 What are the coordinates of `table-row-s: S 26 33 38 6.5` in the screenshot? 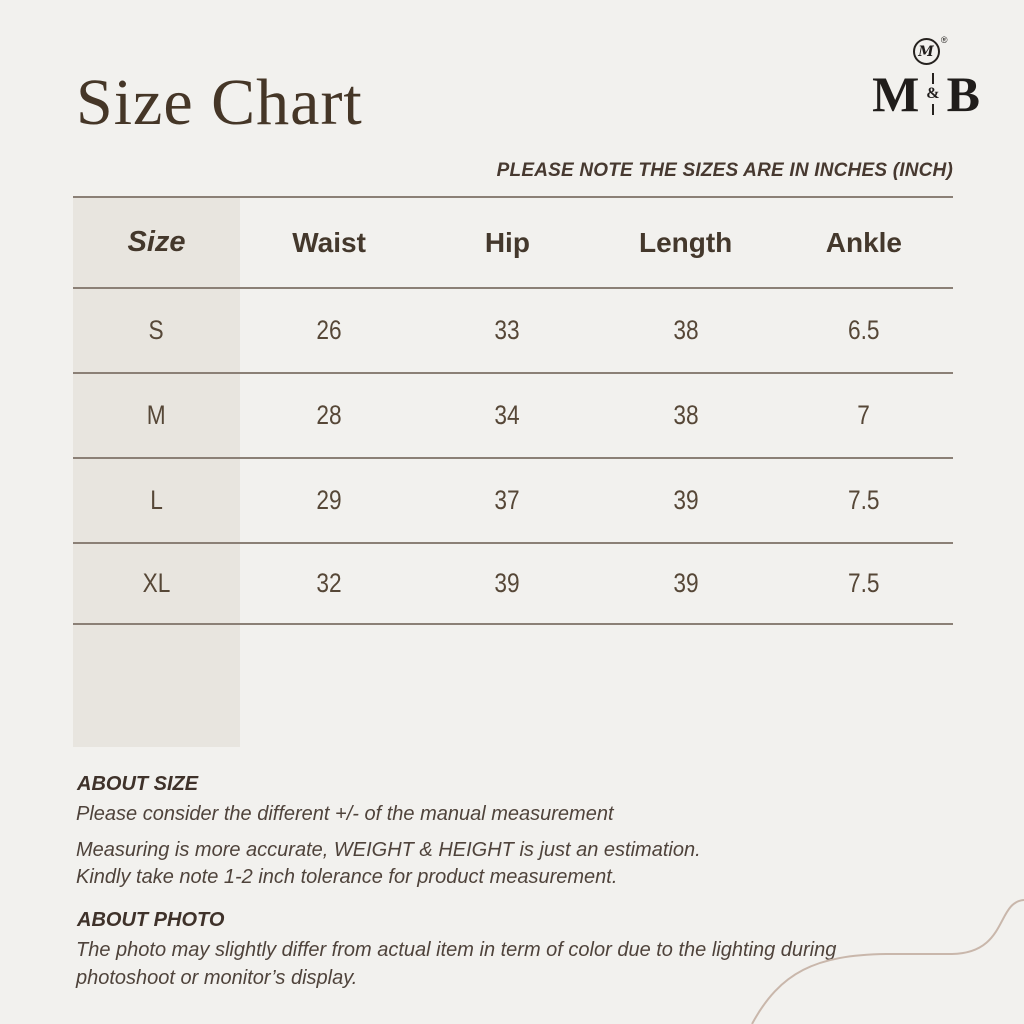 It's located at (513, 330).